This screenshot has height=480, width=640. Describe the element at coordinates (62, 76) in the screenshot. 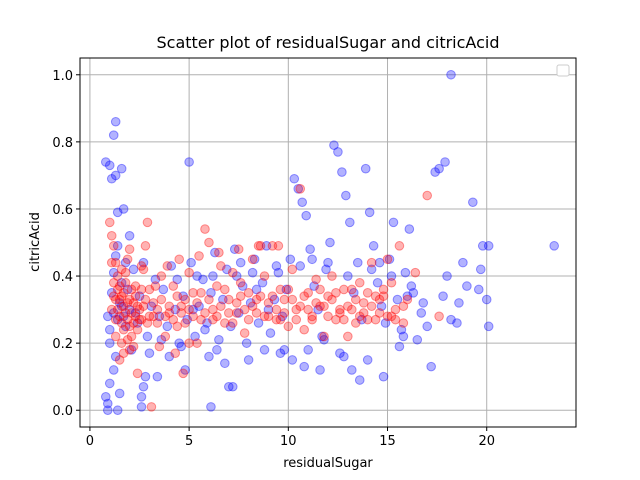

I see `y-tick-label: 1.0` at that location.